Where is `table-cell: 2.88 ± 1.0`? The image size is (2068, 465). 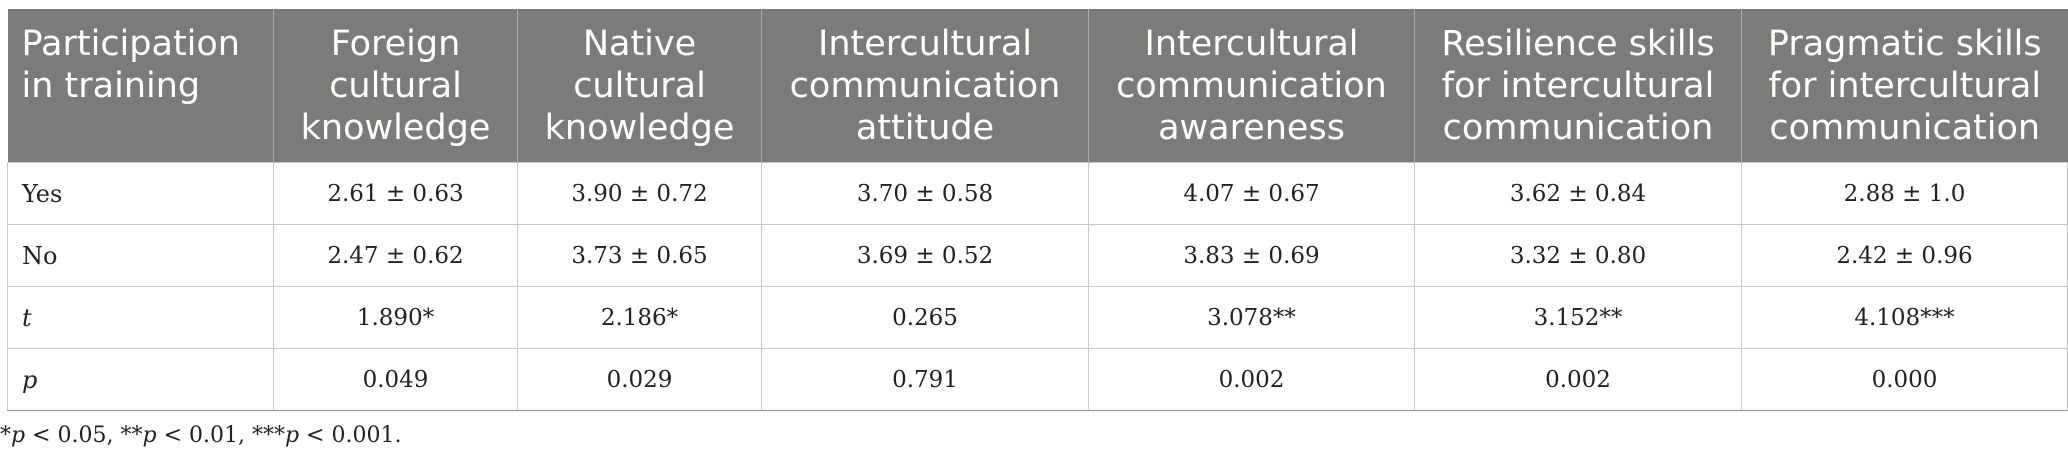 table-cell: 2.88 ± 1.0 is located at coordinates (1904, 193).